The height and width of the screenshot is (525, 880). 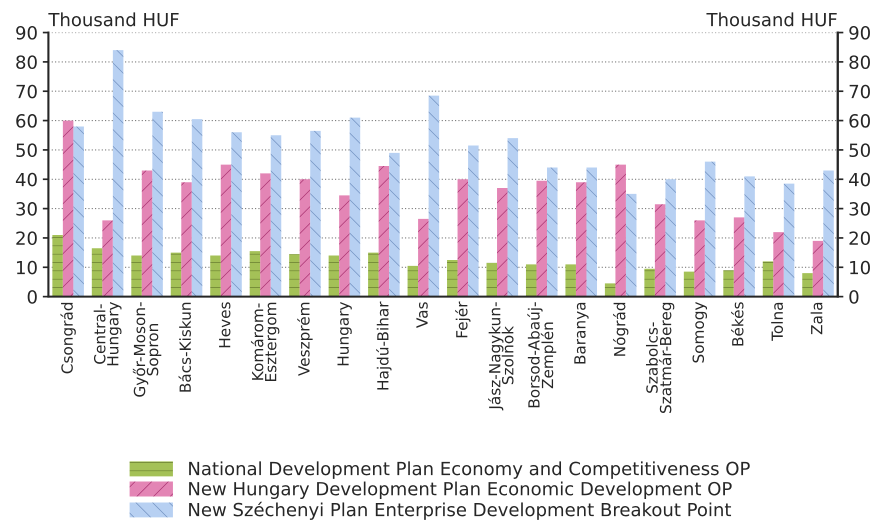 I want to click on x-tick-label: Baranya, so click(x=581, y=333).